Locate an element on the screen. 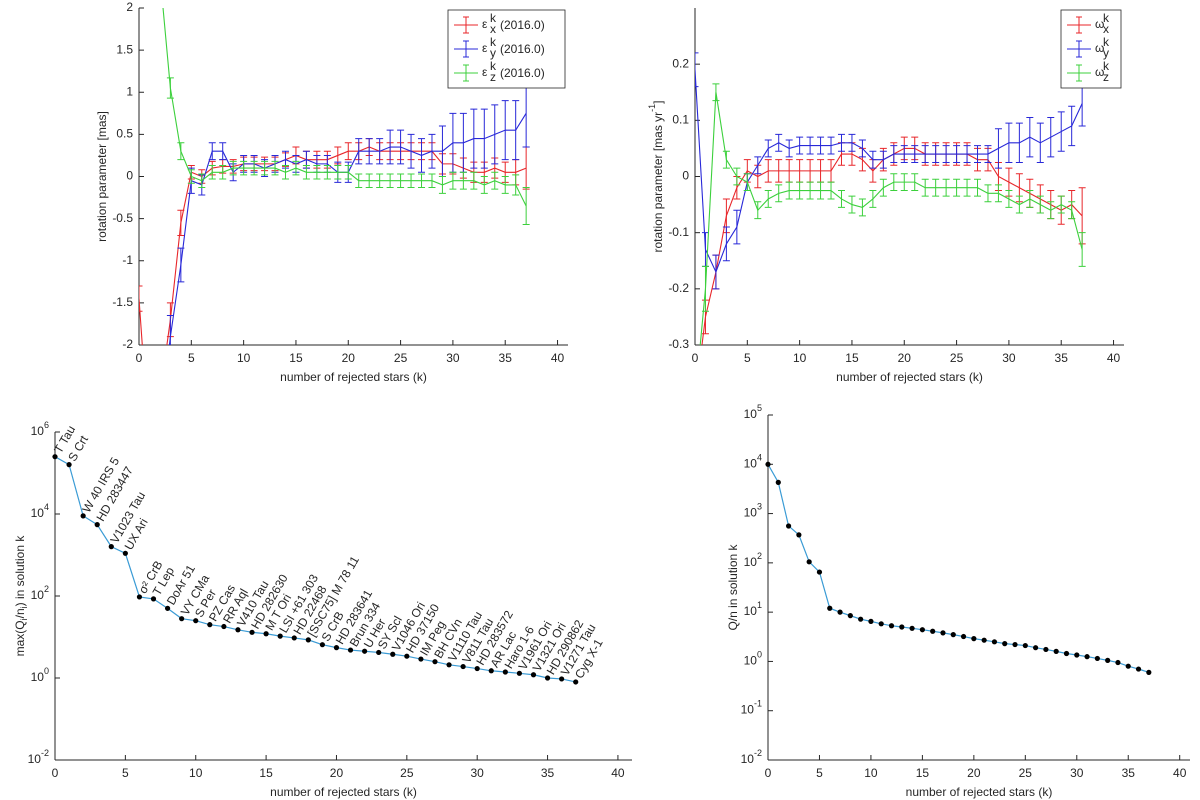 The height and width of the screenshot is (800, 1200). tick-exponent: 4 is located at coordinates (759, 458).